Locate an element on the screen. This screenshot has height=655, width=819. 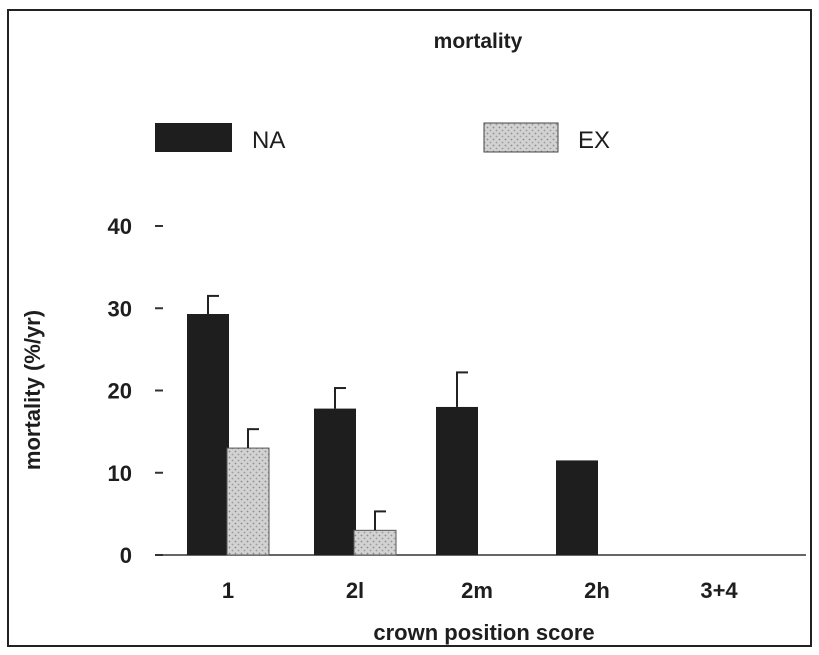
x-axis-label: crown position score is located at coordinates (483, 632).